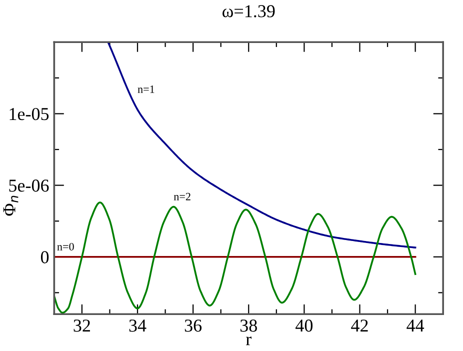  Describe the element at coordinates (44, 257) in the screenshot. I see `y-tick-label: 0` at that location.